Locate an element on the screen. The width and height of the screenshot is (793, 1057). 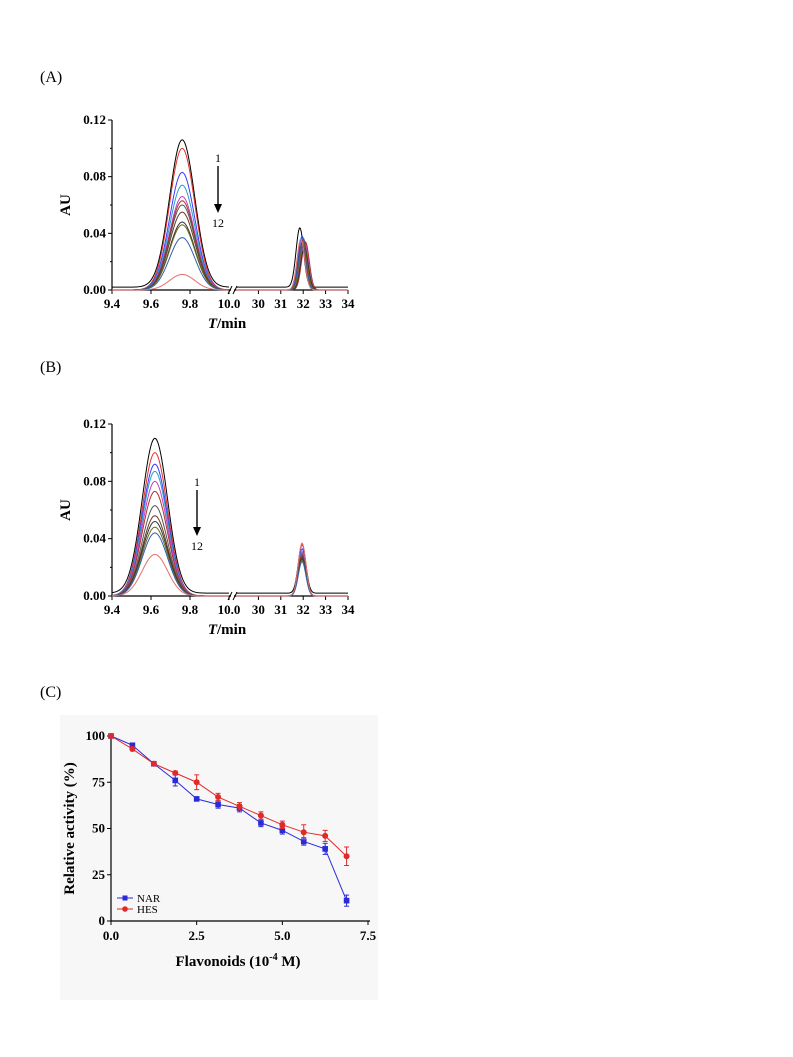
legend-label: HES is located at coordinates (147, 910).